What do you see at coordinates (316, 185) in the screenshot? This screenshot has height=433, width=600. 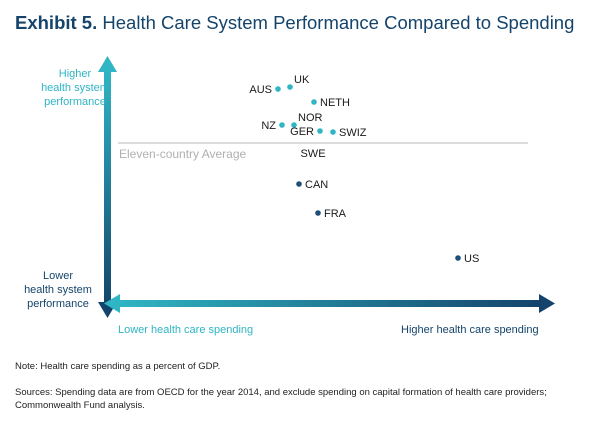 I see `label-can: CAN` at bounding box center [316, 185].